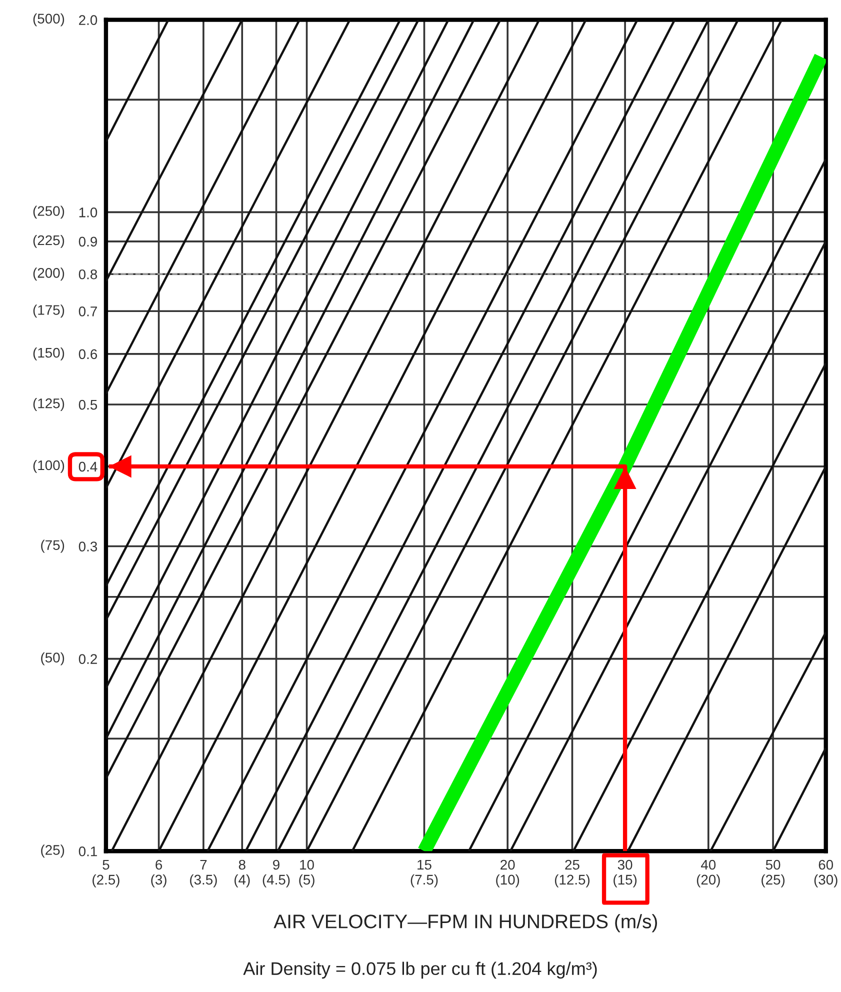 The width and height of the screenshot is (841, 992). Describe the element at coordinates (88, 213) in the screenshot. I see `y-tick-label: 1.0` at that location.